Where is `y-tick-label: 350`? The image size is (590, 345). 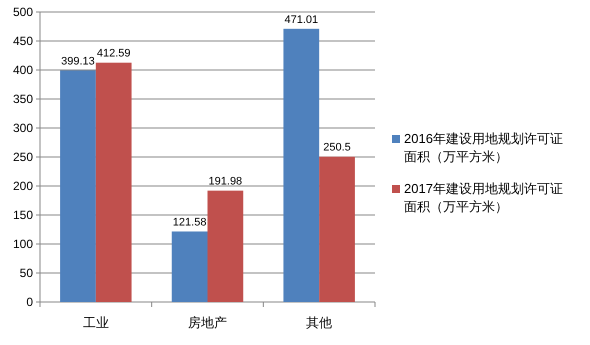
y-tick-label: 350 is located at coordinates (23, 99).